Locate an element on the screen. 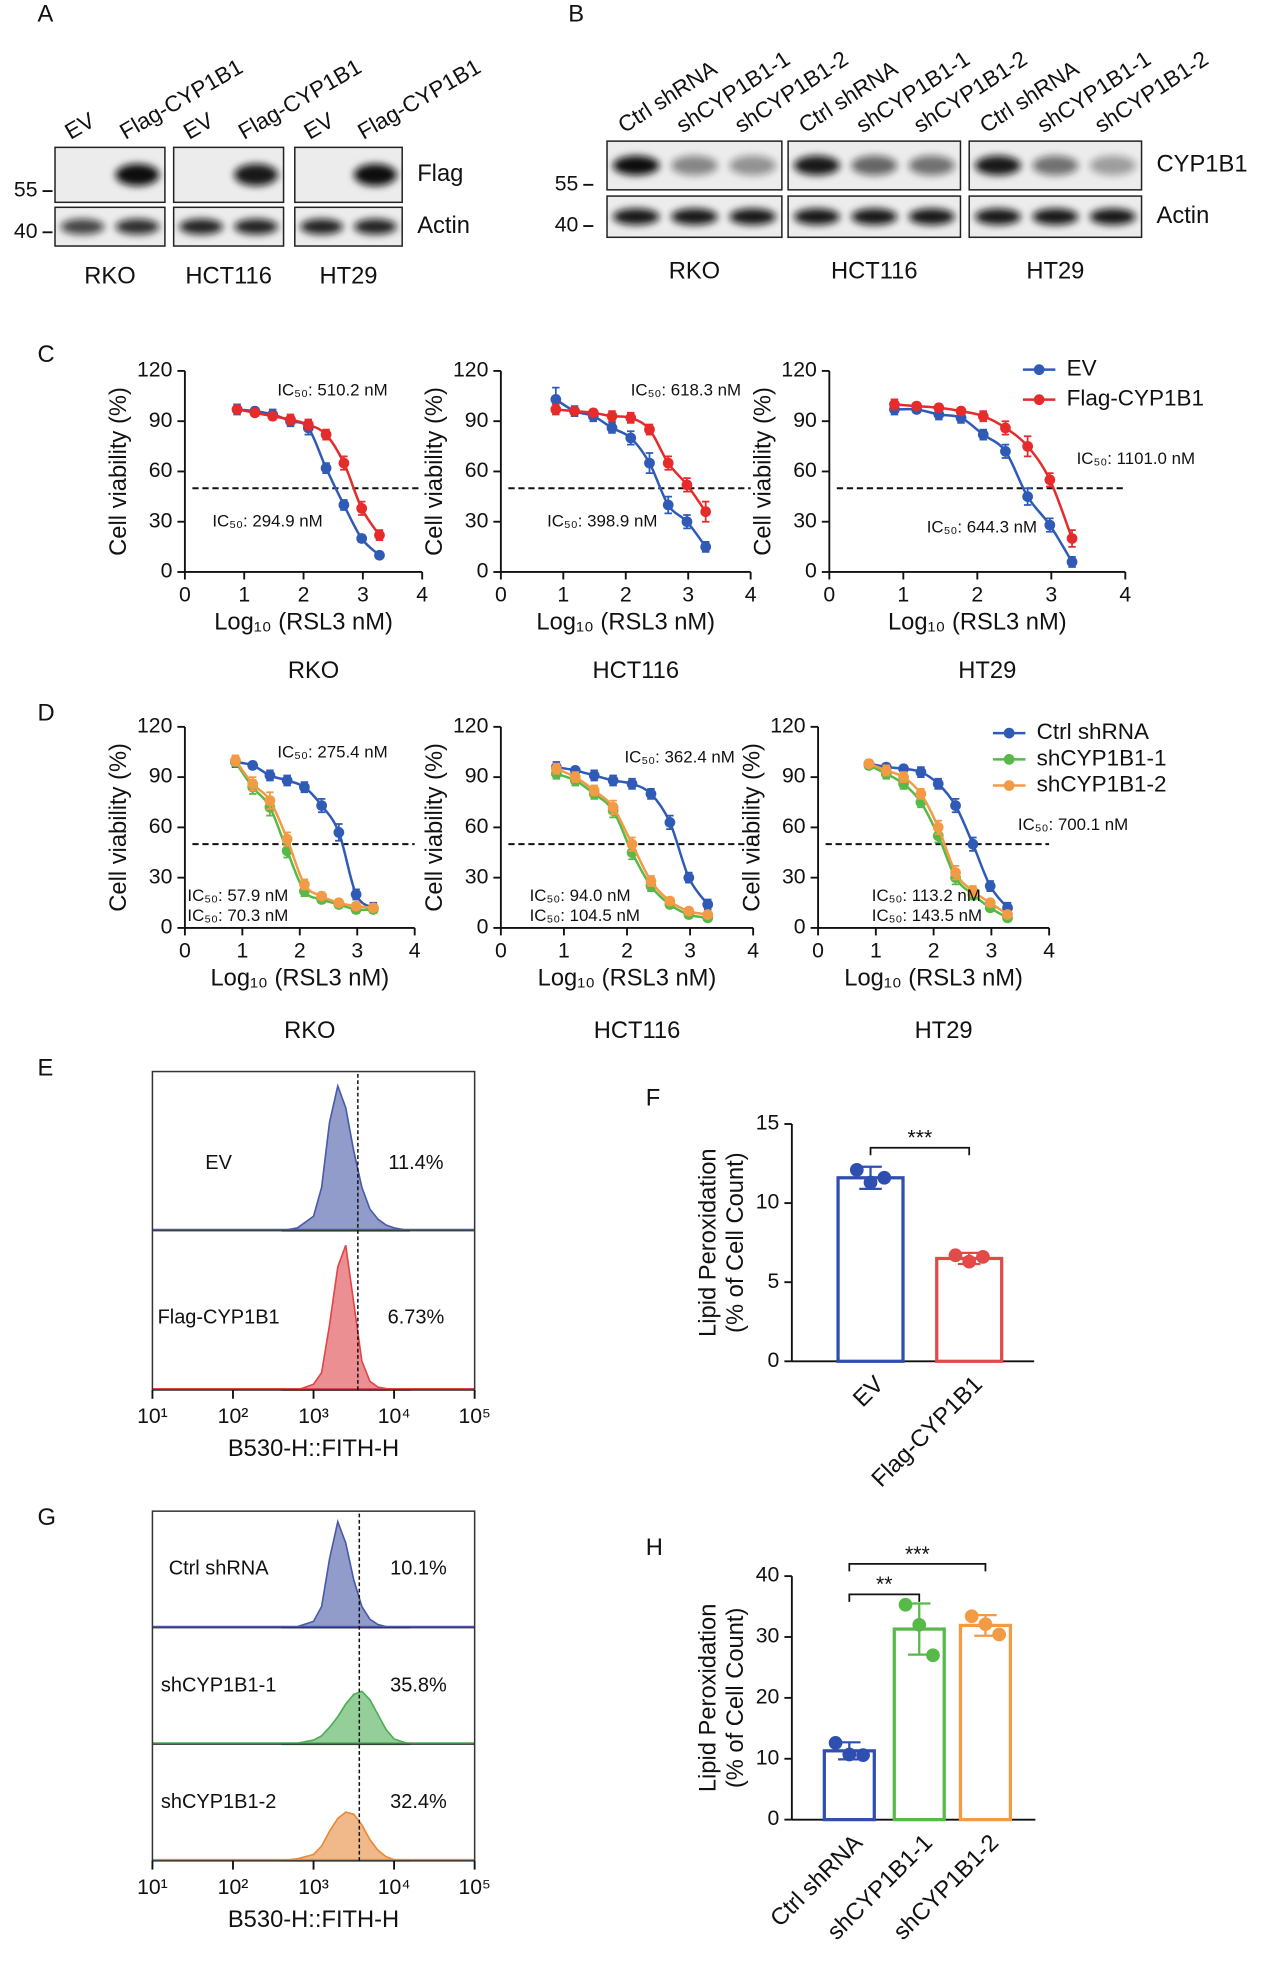 This screenshot has height=1977, width=1269. x-tick-label: 10³ is located at coordinates (313, 1887).